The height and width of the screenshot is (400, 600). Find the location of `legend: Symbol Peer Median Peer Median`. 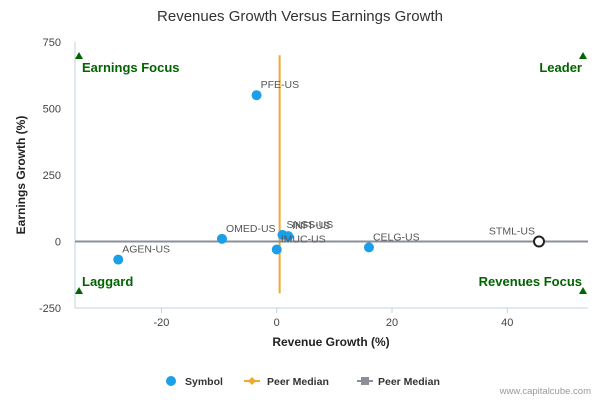

legend: Symbol Peer Median Peer Median is located at coordinates (303, 382).